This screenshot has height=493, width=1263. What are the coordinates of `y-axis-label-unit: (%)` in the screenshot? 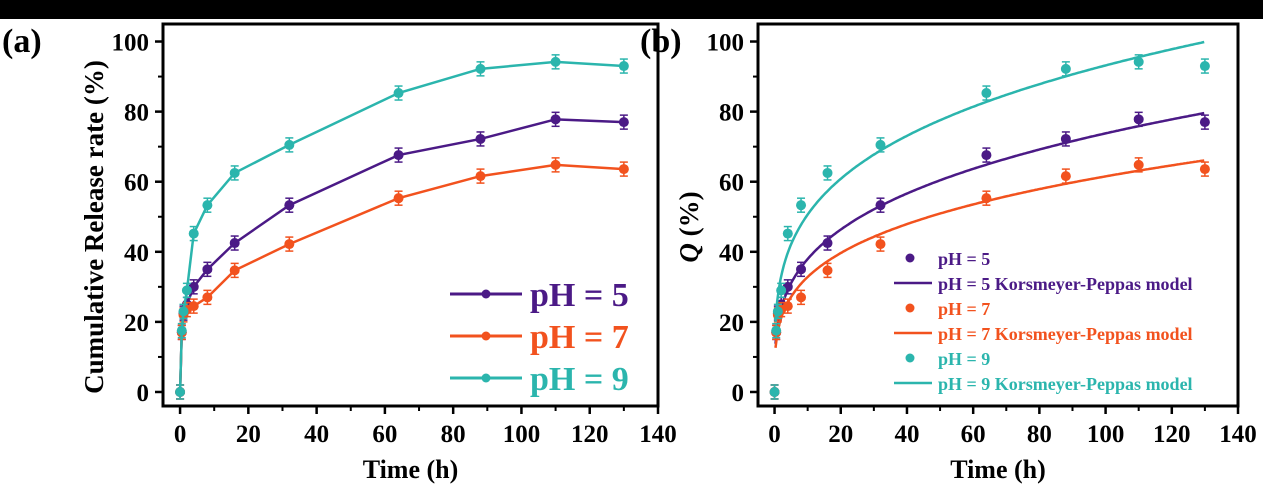 It's located at (689, 217).